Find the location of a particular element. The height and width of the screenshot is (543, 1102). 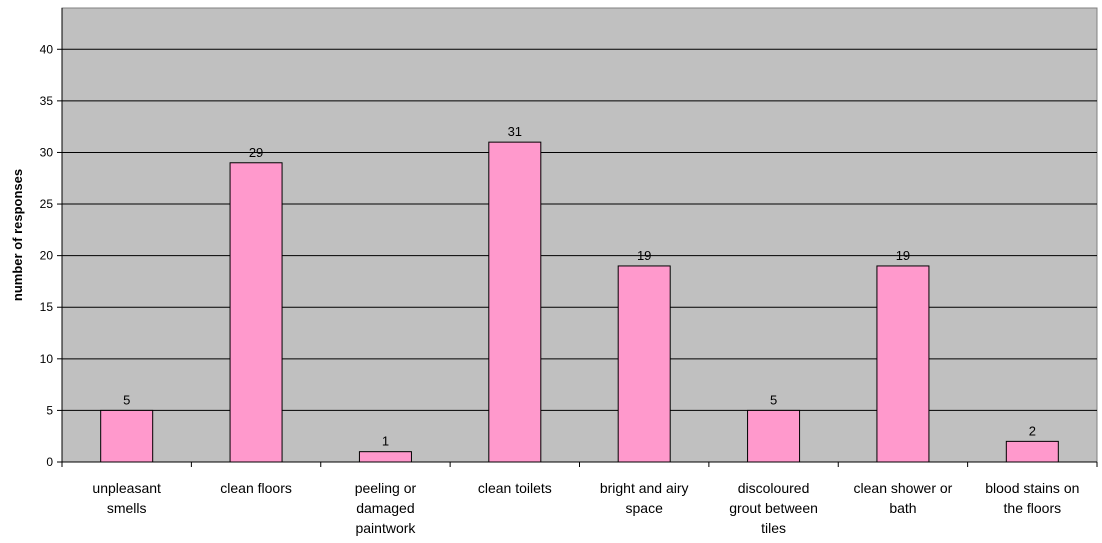

y-tick-label: 30 is located at coordinates (47, 152).